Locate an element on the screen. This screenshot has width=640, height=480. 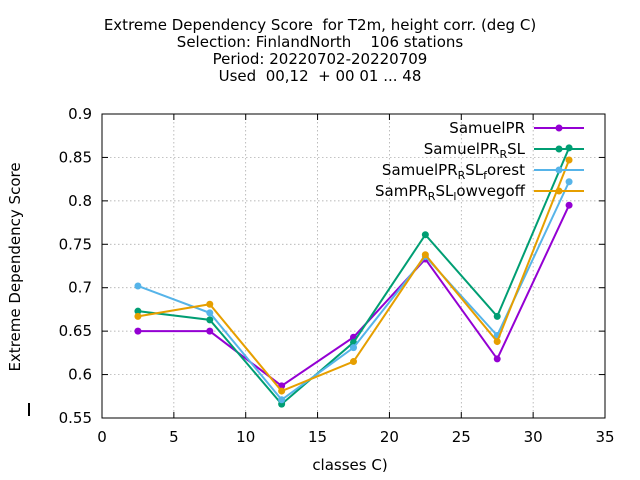
stray-tick-mark is located at coordinates (29, 409).